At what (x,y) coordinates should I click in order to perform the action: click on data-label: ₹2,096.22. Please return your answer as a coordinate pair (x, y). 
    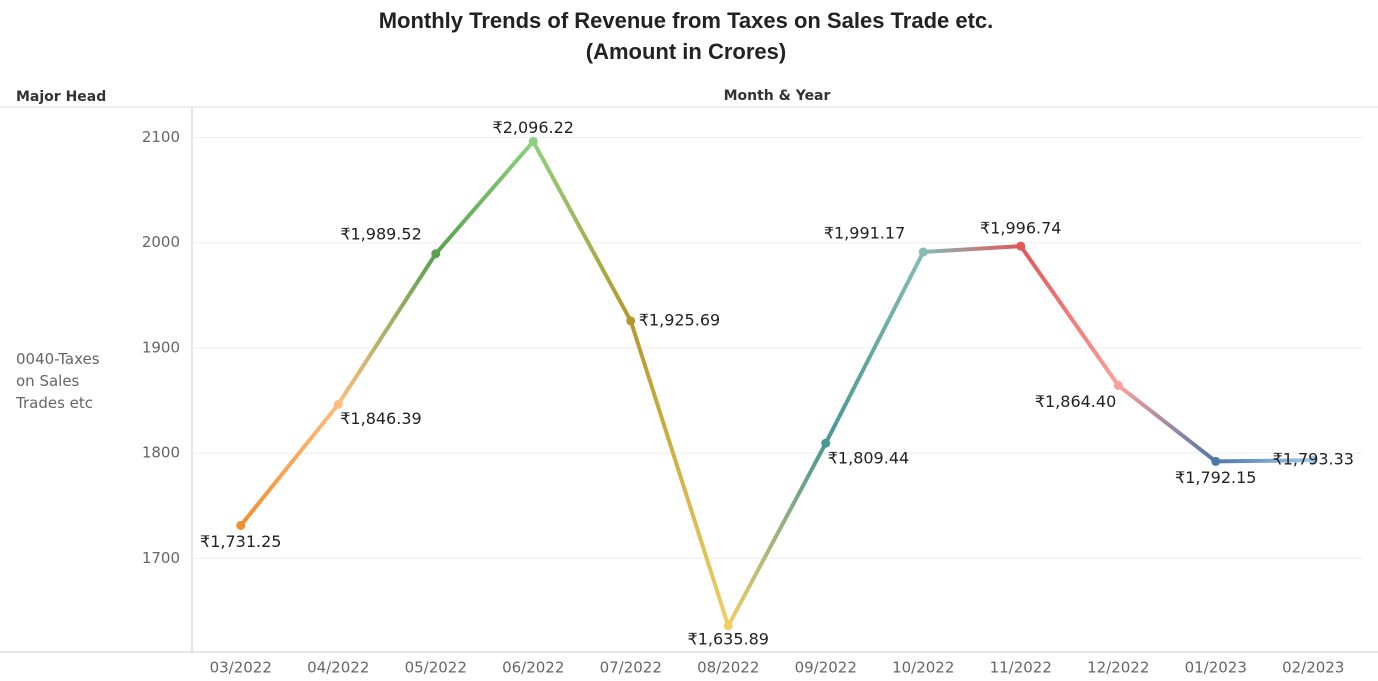
    Looking at the image, I should click on (533, 127).